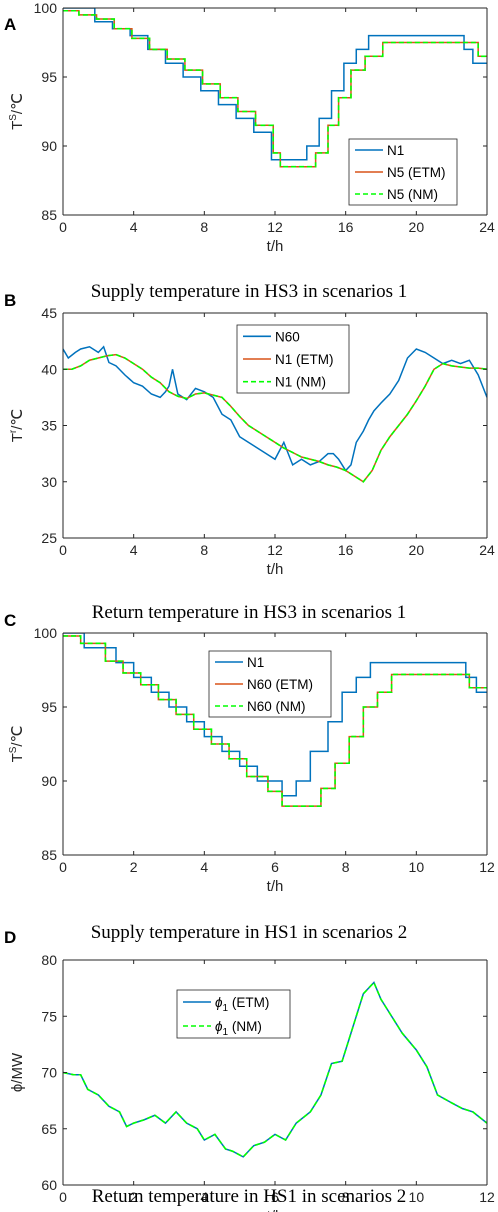 Image resolution: width=498 pixels, height=1212 pixels. I want to click on y-tick-label: 60, so click(49, 1185).